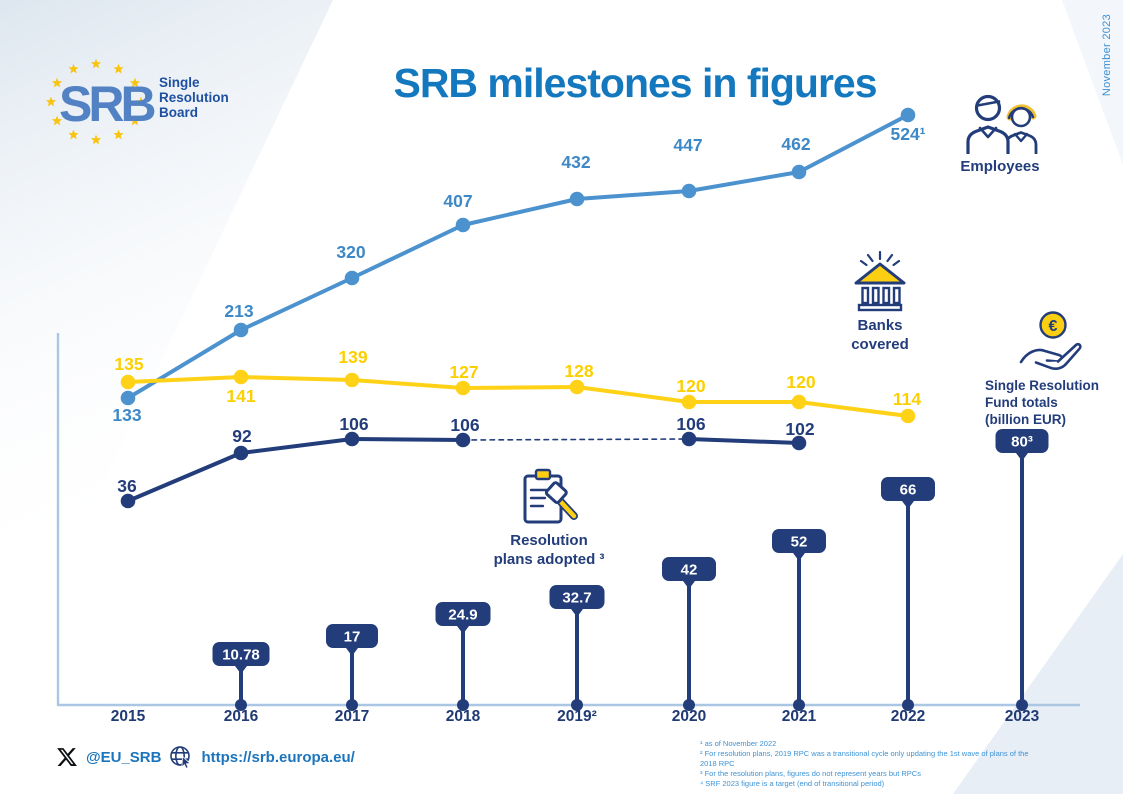  What do you see at coordinates (241, 377) in the screenshot?
I see `banks-covered-point-2016` at bounding box center [241, 377].